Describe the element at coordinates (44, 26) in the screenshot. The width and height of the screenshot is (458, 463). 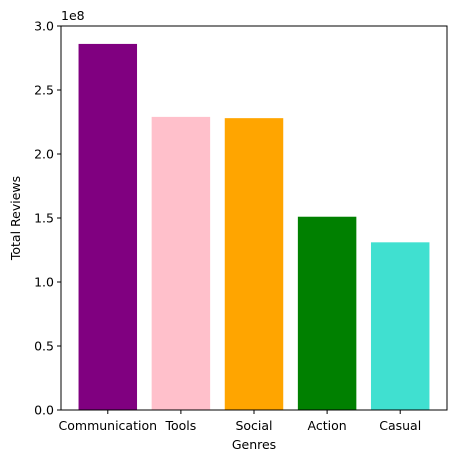
I see `y-tick-label: 3.0` at that location.